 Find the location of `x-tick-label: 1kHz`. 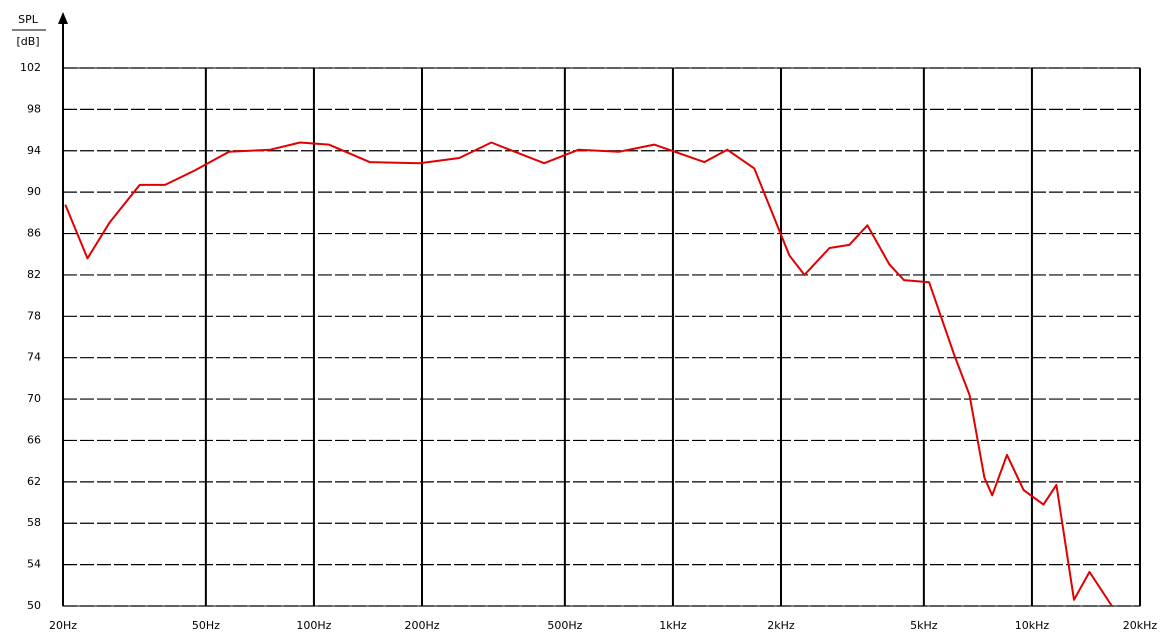

x-tick-label: 1kHz is located at coordinates (673, 625).